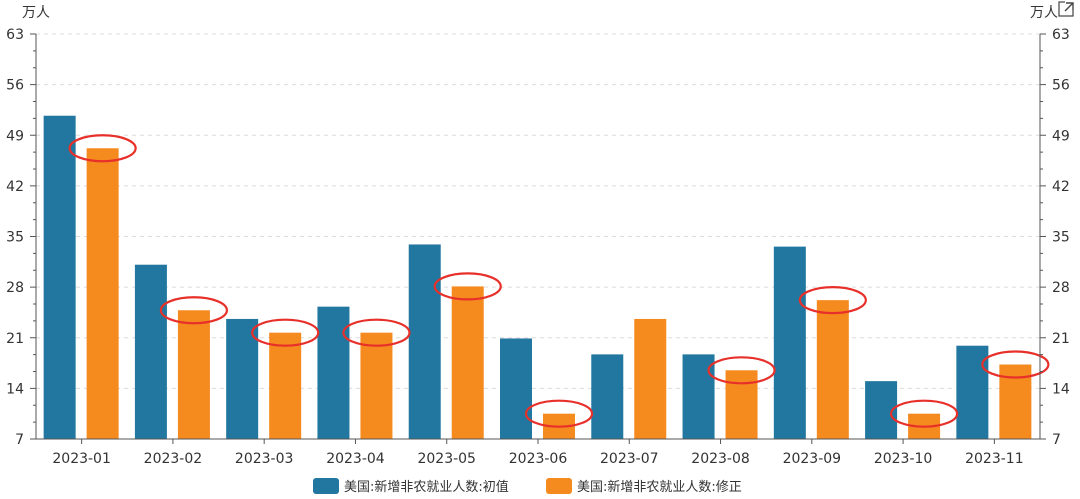 This screenshot has width=1080, height=499. Describe the element at coordinates (15, 339) in the screenshot. I see `y-tick-label-left: 21` at that location.